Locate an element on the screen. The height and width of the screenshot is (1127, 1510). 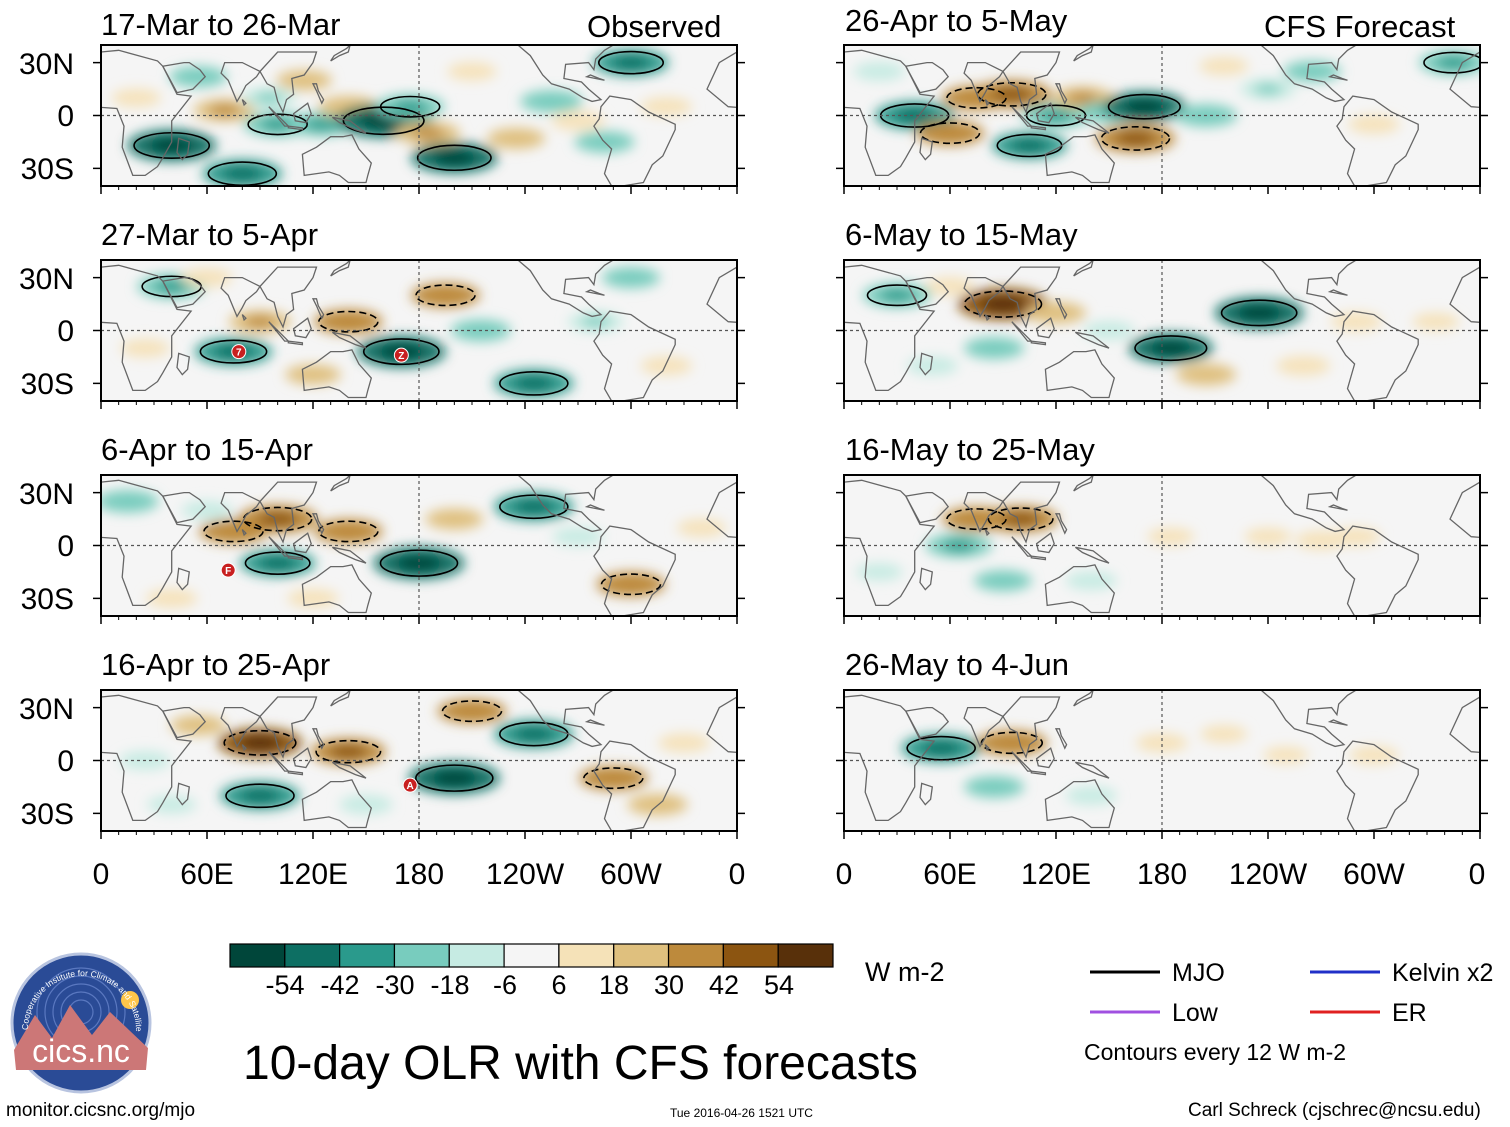
logo-mountains is located at coordinates (81, 1037).